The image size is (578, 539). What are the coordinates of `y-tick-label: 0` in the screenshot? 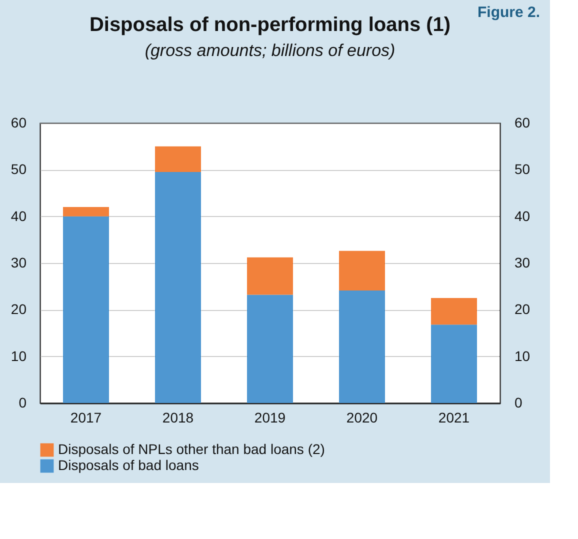 It's located at (22, 402).